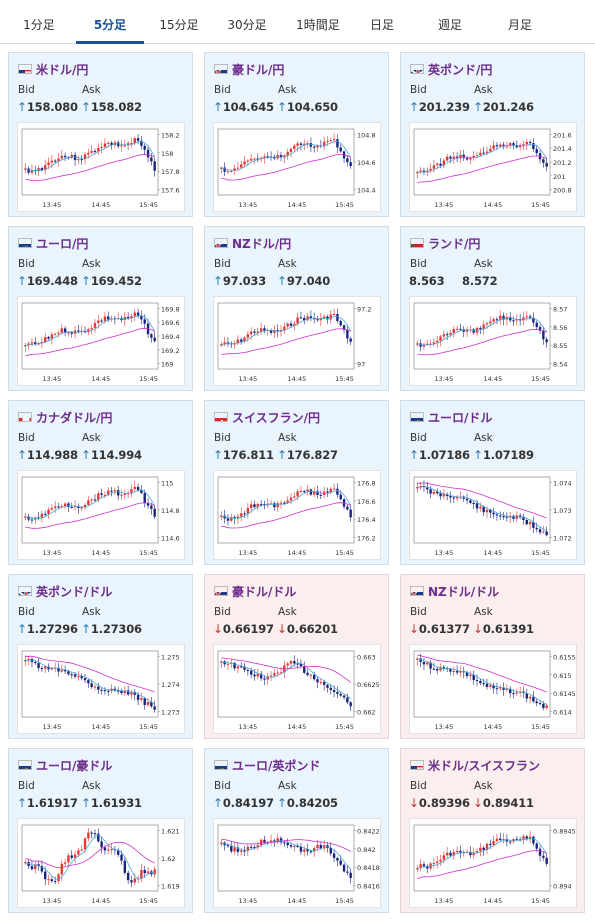  Describe the element at coordinates (276, 766) in the screenshot. I see `pair-name-link: ユーロ/英ポンド` at that location.